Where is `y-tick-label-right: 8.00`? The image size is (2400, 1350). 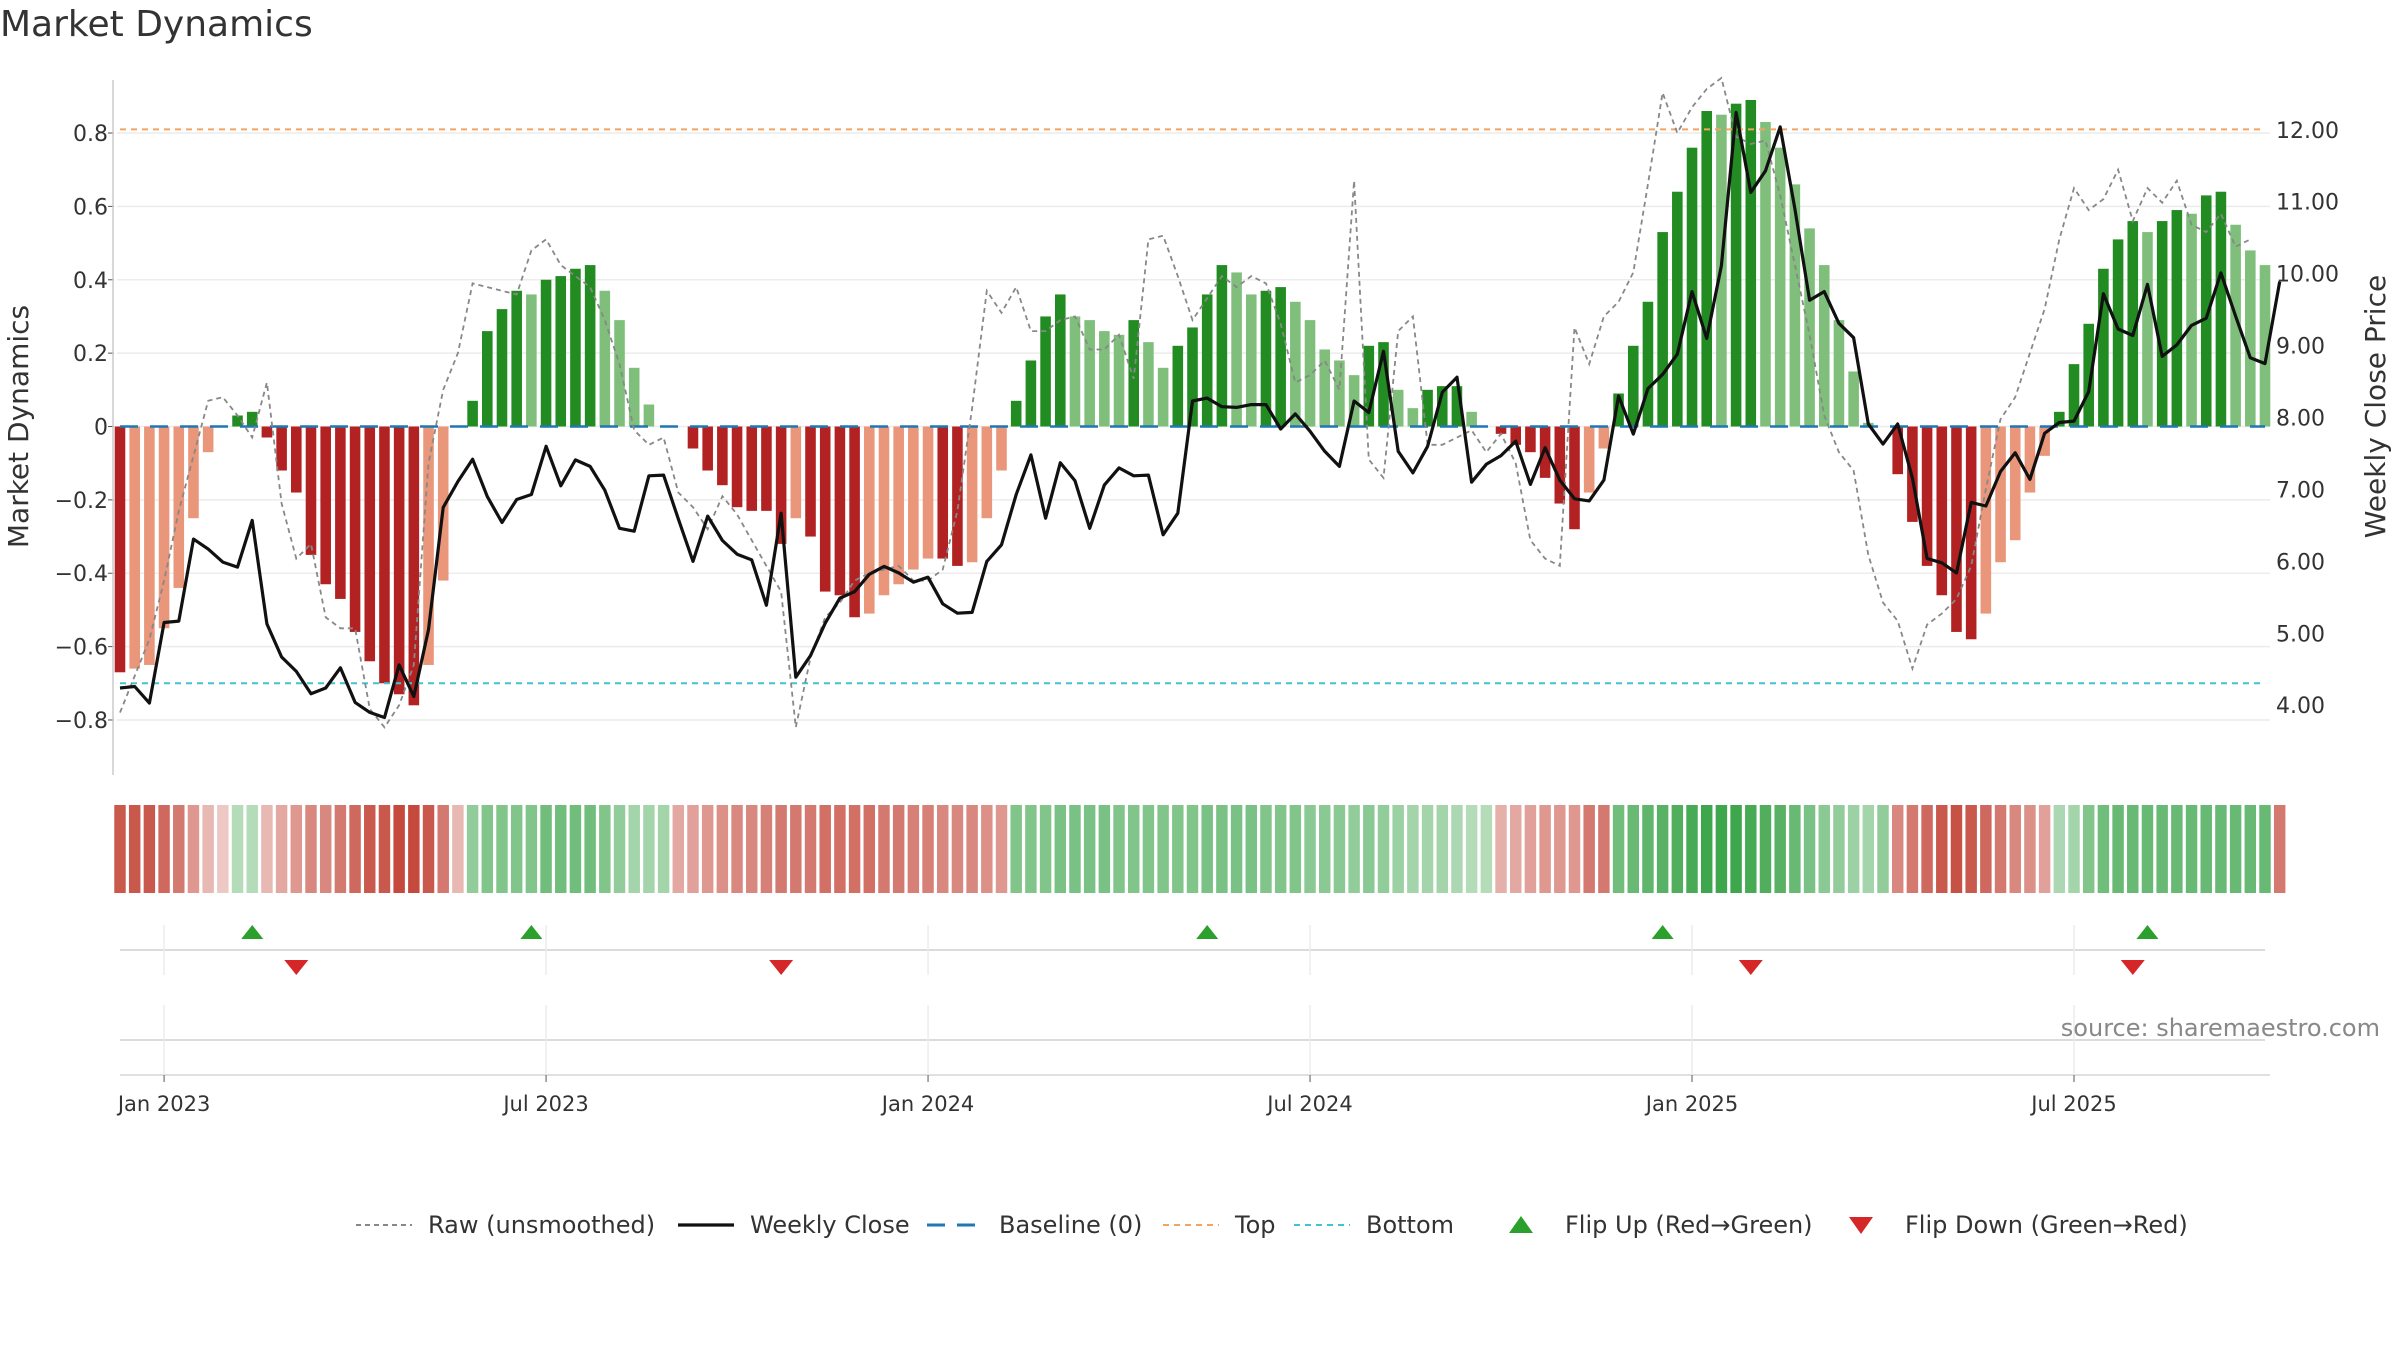 y-tick-label-right: 8.00 is located at coordinates (2300, 419).